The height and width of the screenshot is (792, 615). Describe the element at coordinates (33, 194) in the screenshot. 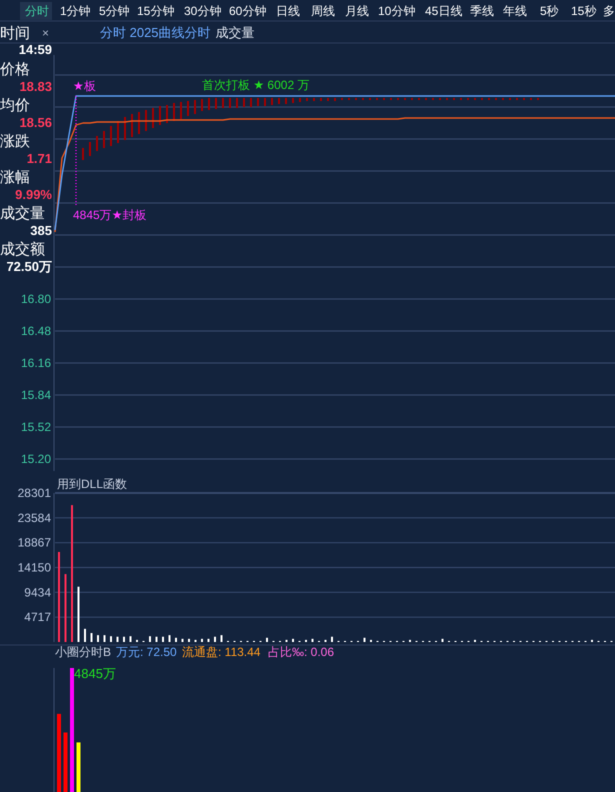

I see `annotation: 9.99%` at that location.